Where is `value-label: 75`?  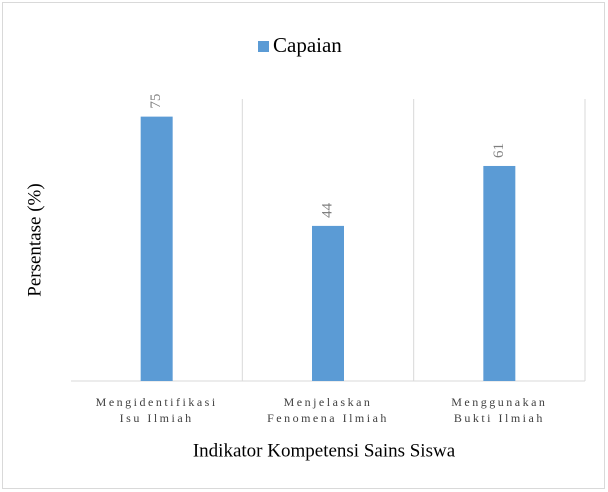
value-label: 75 is located at coordinates (156, 101).